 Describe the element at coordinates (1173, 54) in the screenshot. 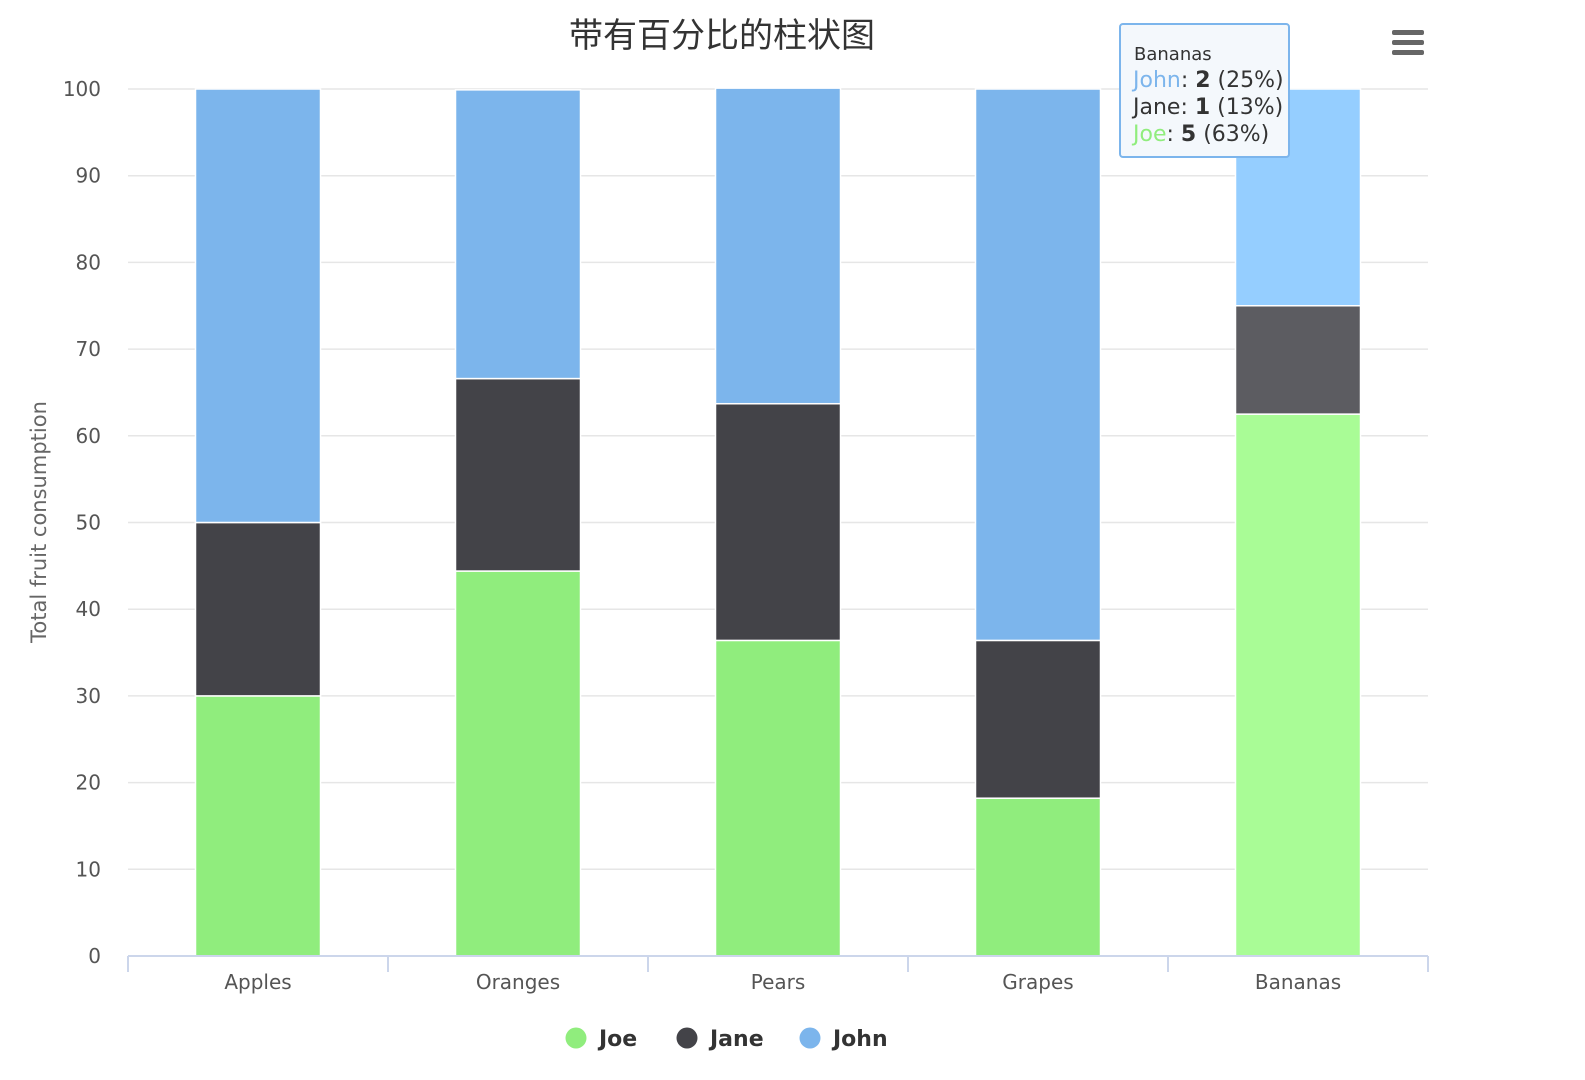

I see `tooltip-header: Bananas` at that location.